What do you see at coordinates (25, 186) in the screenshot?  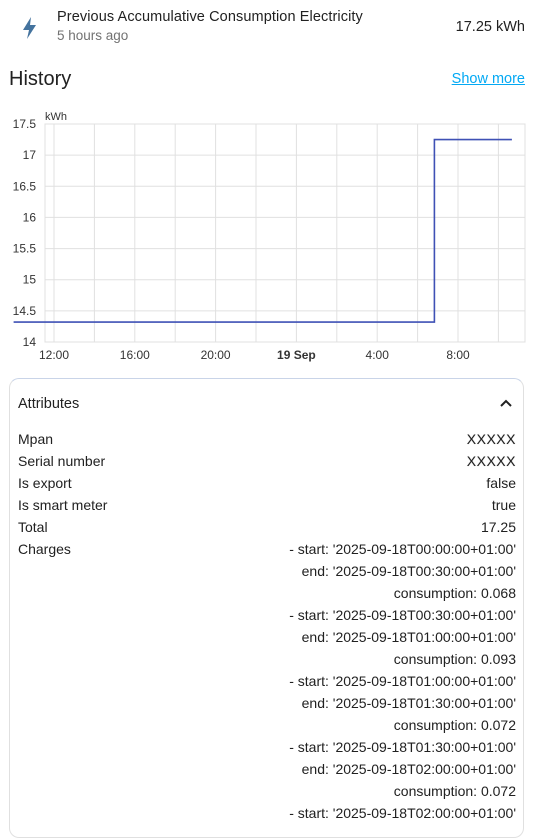 I see `y-tick-label: 16.5` at bounding box center [25, 186].